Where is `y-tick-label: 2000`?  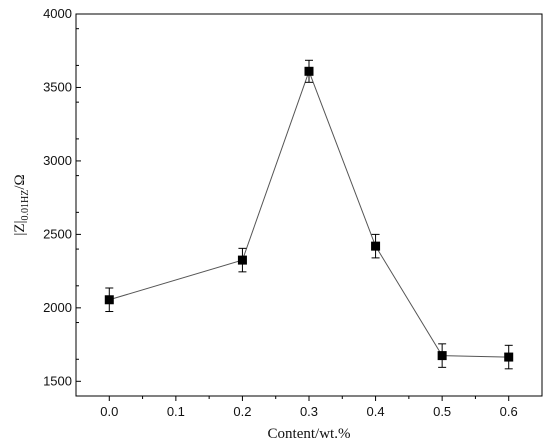
y-tick-label: 2000 is located at coordinates (57, 307).